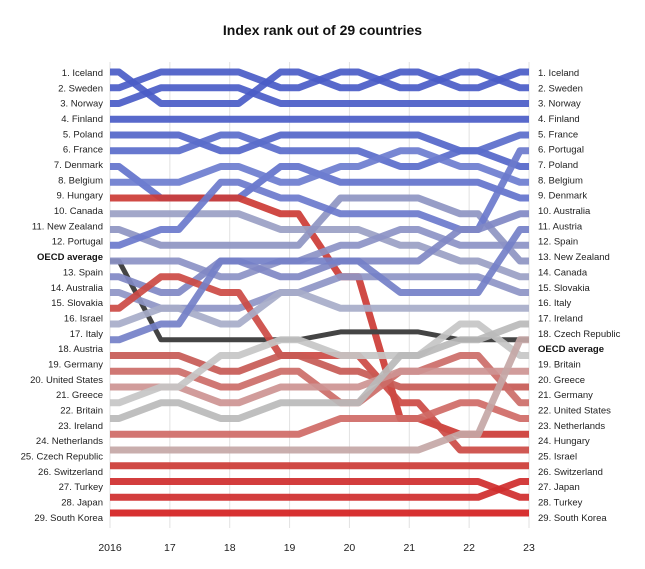  I want to click on series-line-germany, so click(319, 371).